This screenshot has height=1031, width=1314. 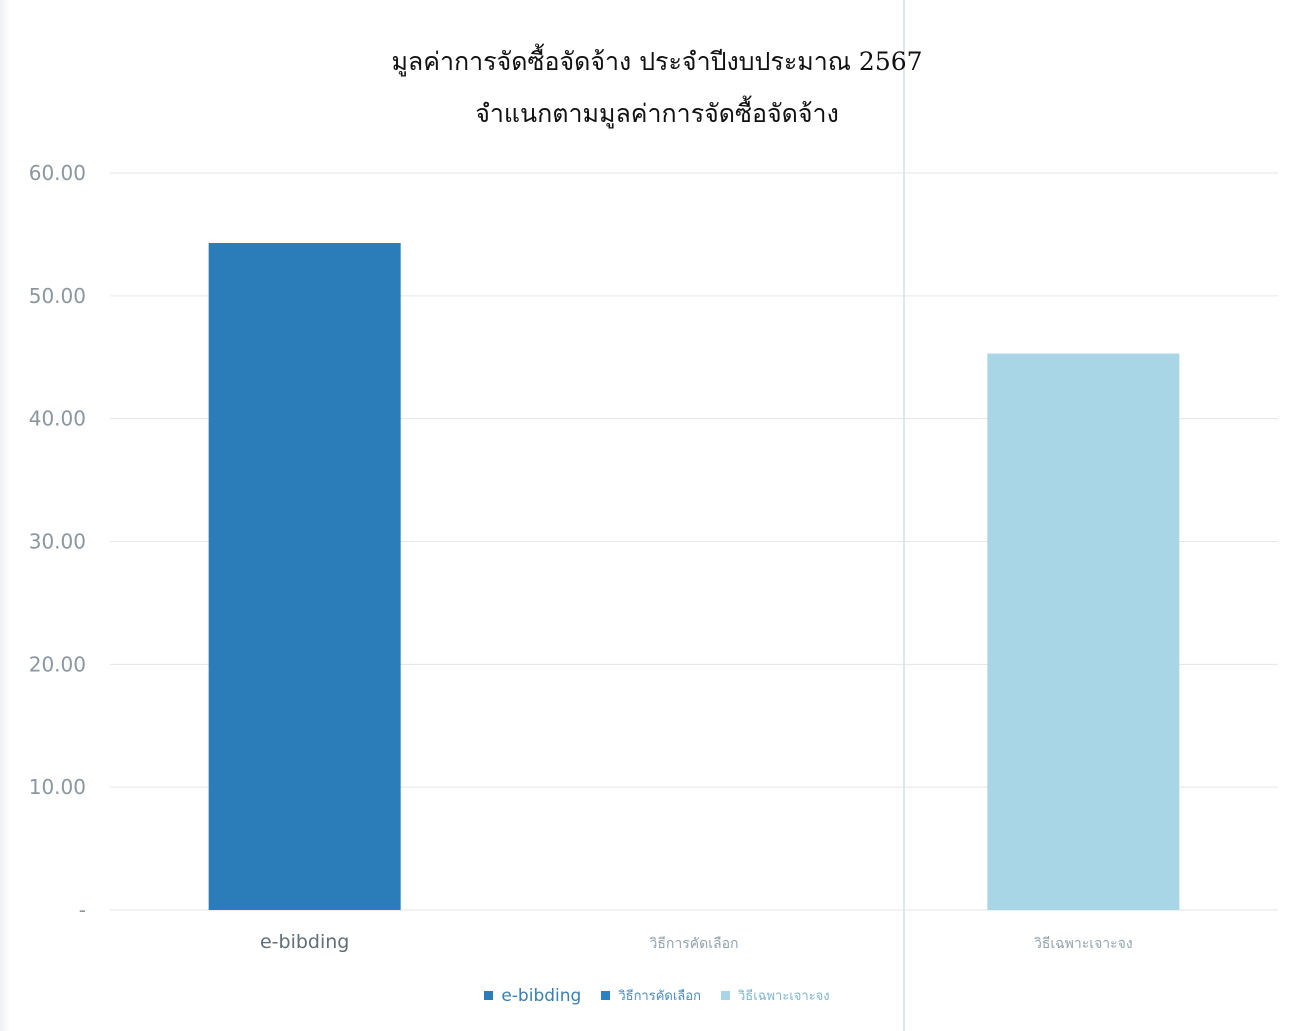 What do you see at coordinates (783, 996) in the screenshot?
I see `legend-label: วิธีเฉพาะเจาะจง` at bounding box center [783, 996].